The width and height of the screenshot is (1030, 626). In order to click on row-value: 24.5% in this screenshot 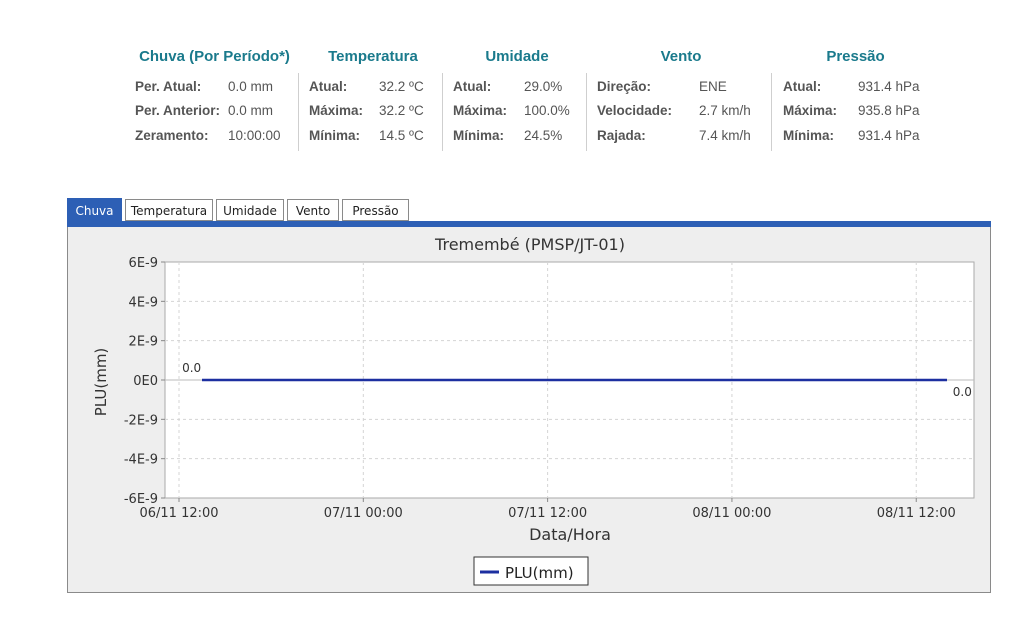, I will do `click(543, 135)`.